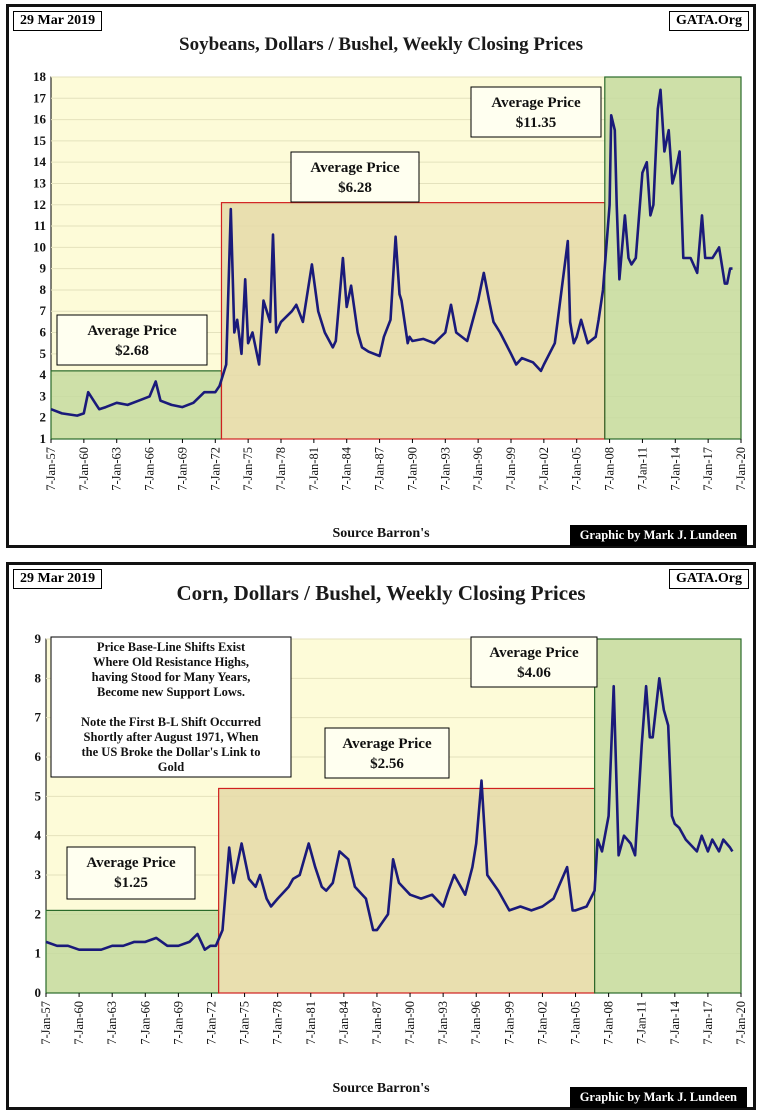  I want to click on y-tick-label: 16, so click(40, 119).